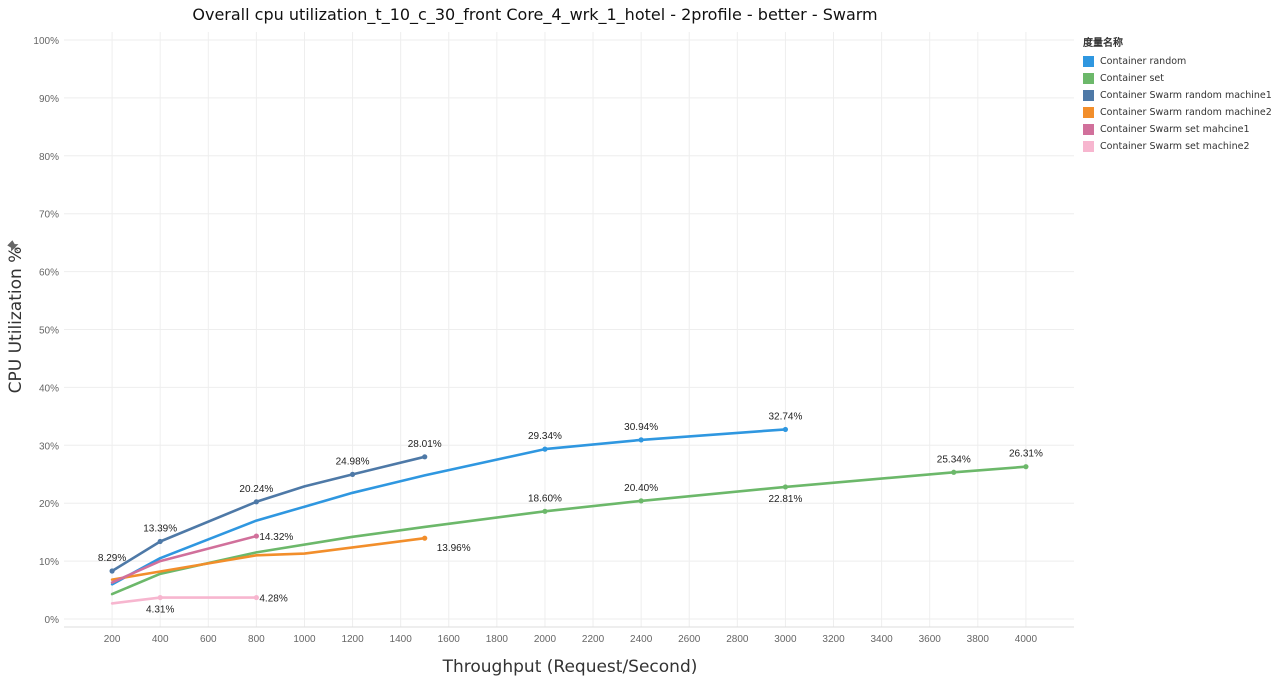  What do you see at coordinates (425, 444) in the screenshot?
I see `data-label: 28.01%` at bounding box center [425, 444].